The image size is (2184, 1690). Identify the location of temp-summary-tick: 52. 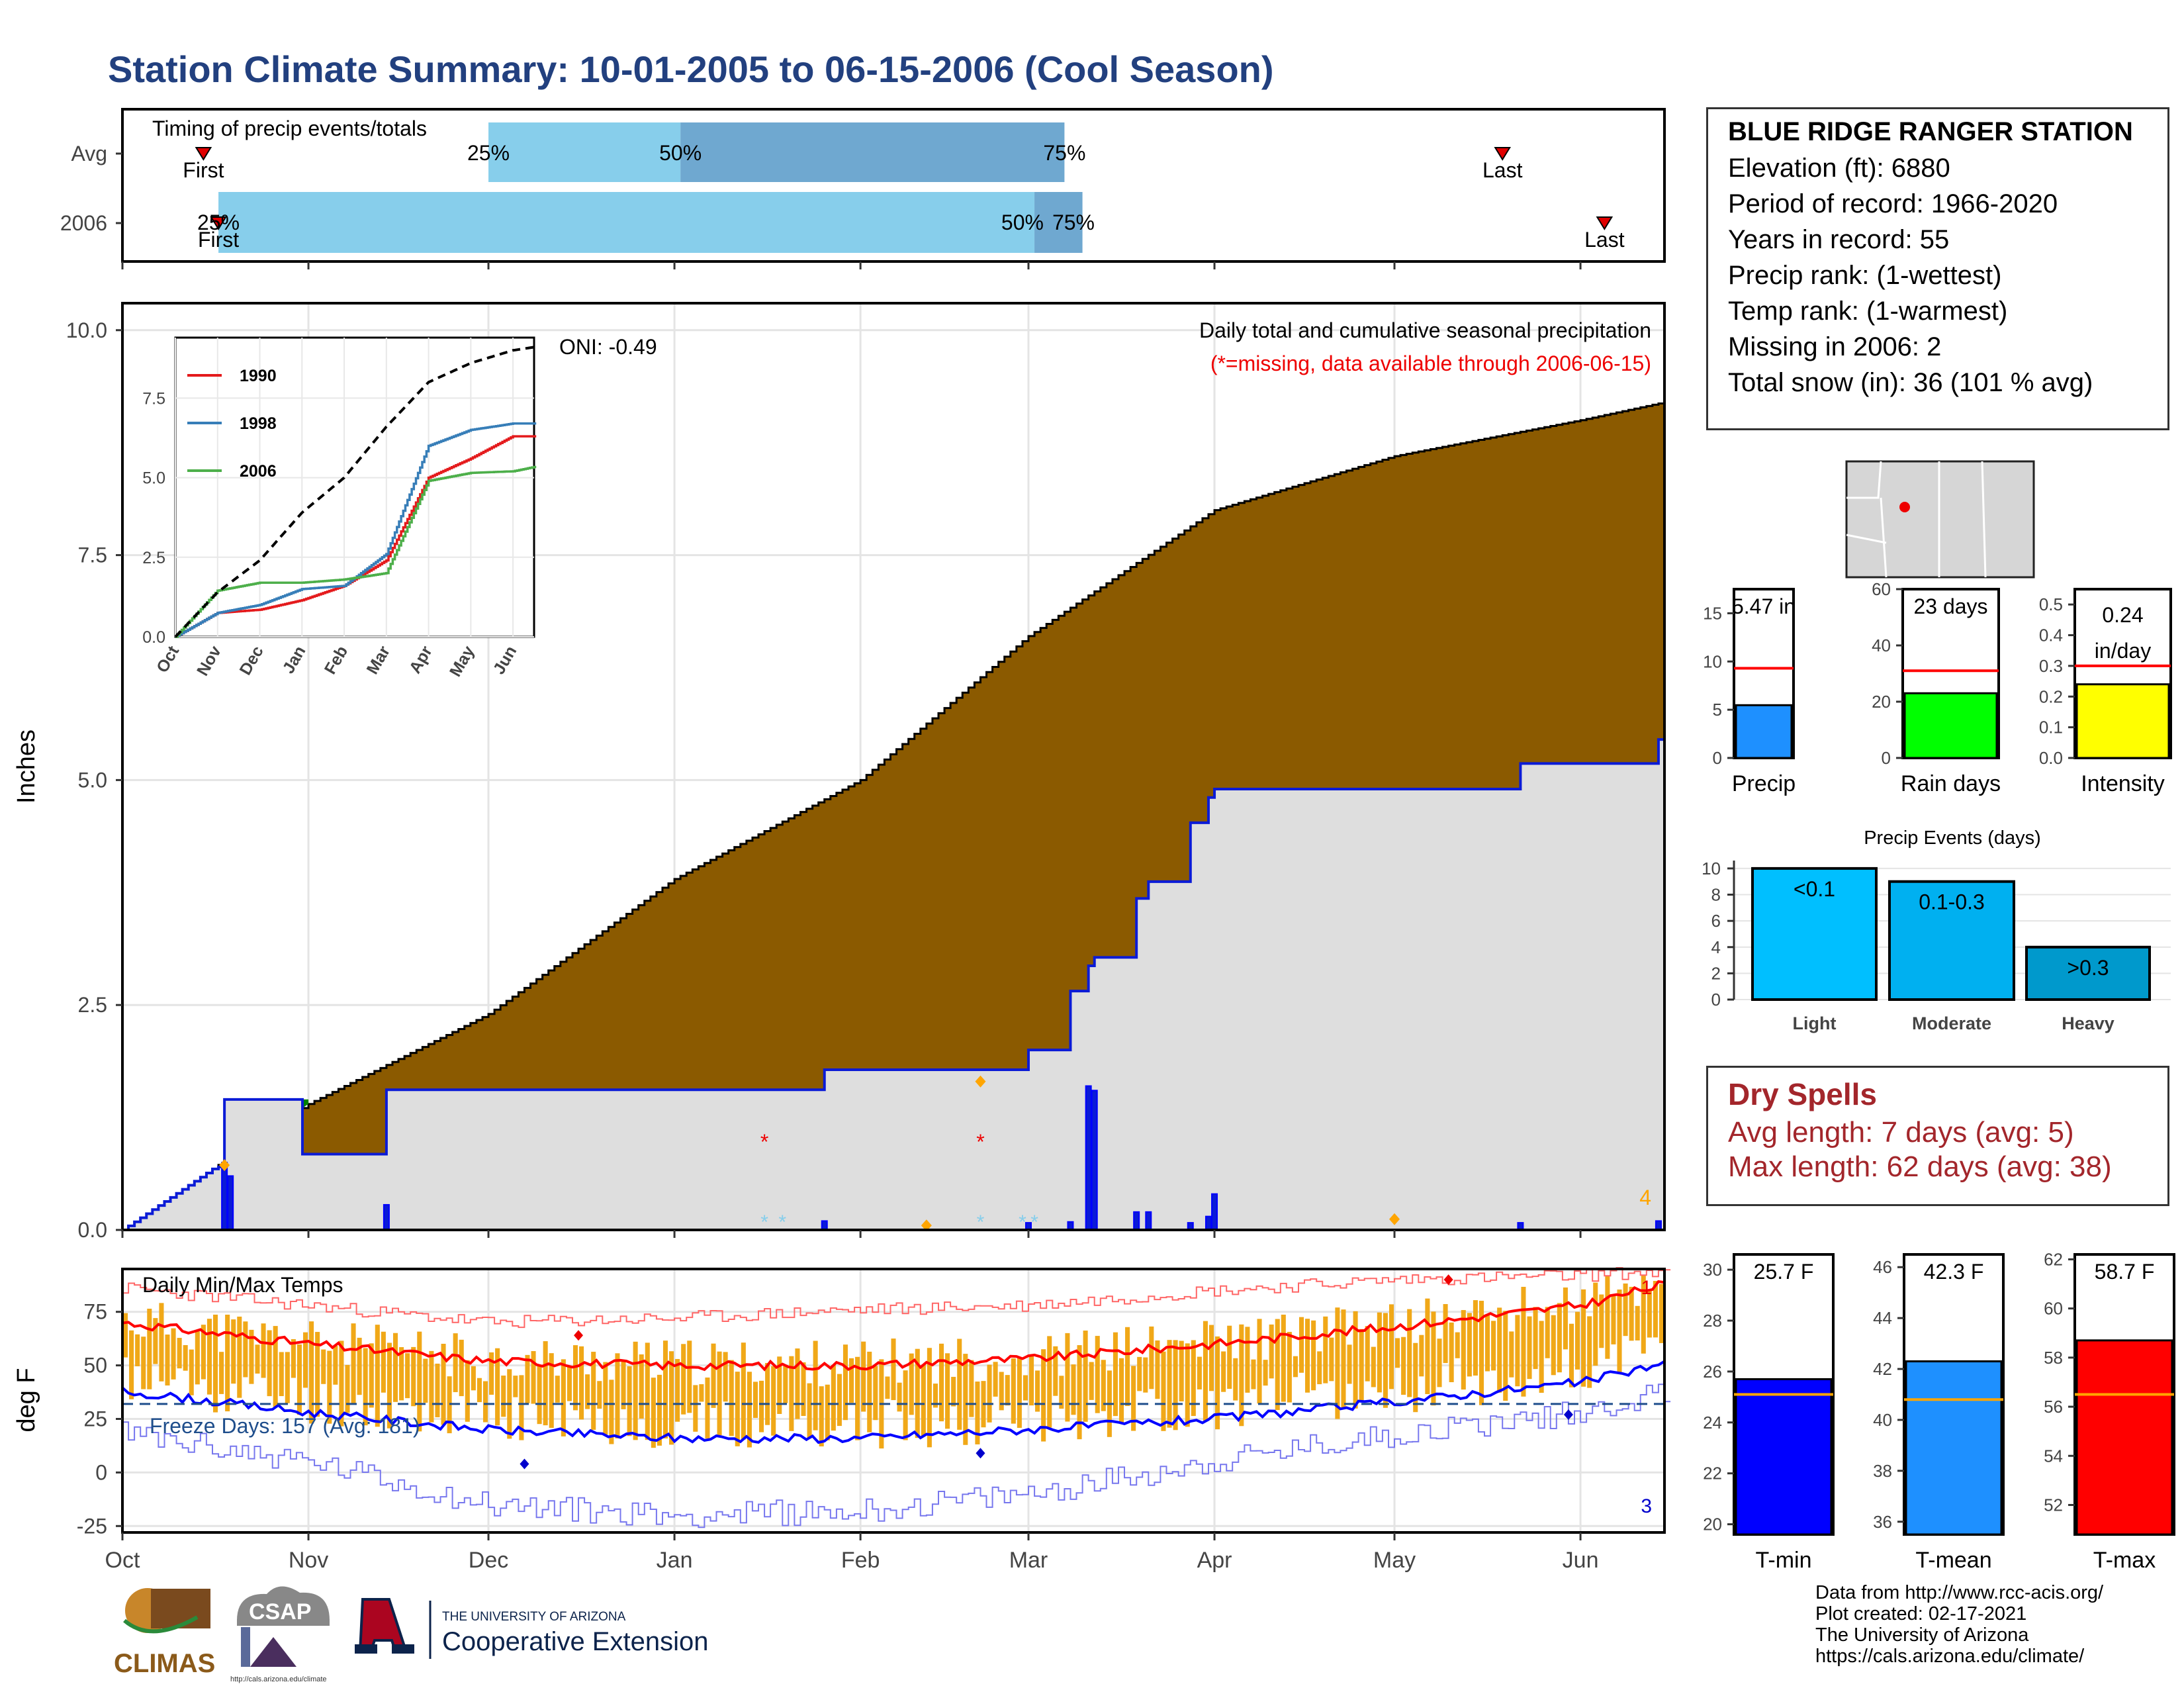
(2053, 1505).